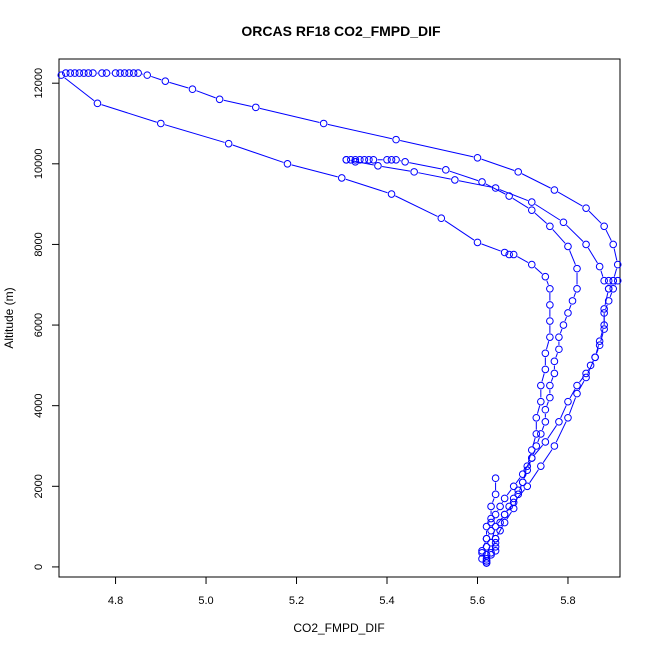  What do you see at coordinates (46, 319) in the screenshot?
I see `y-axis: 0 2000 4000 6000 8000 10000 12000` at bounding box center [46, 319].